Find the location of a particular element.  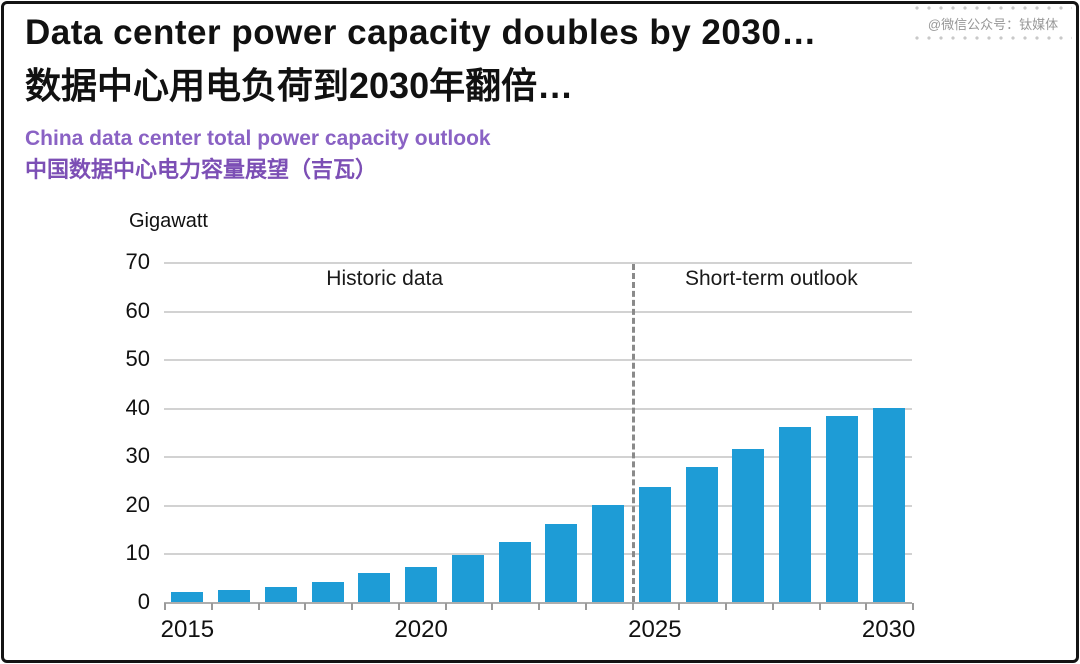

y-tick-label-70: 70 is located at coordinates (137, 261).